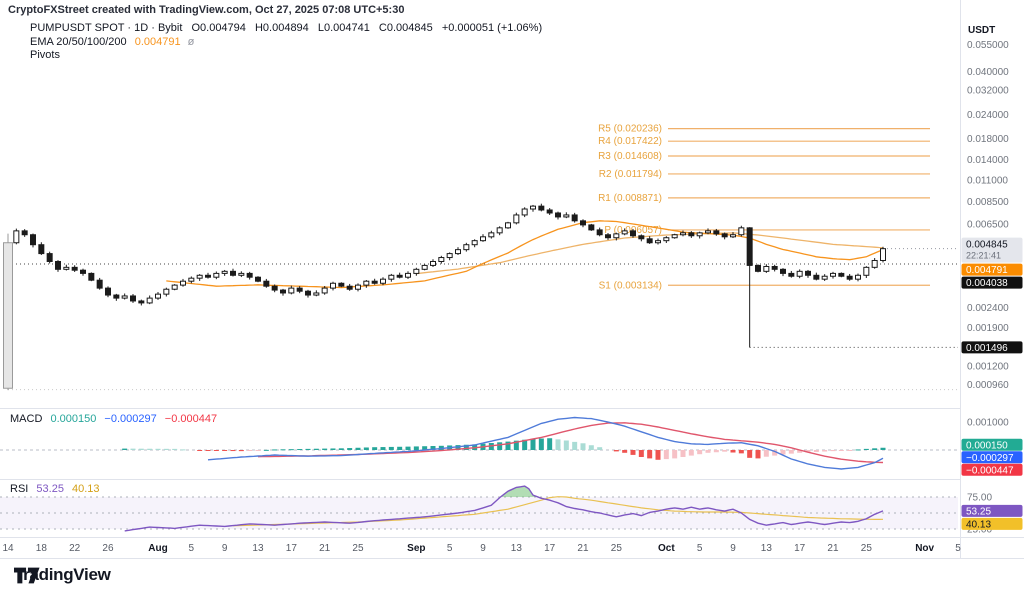  What do you see at coordinates (924, 548) in the screenshot?
I see `time-tick: Nov` at bounding box center [924, 548].